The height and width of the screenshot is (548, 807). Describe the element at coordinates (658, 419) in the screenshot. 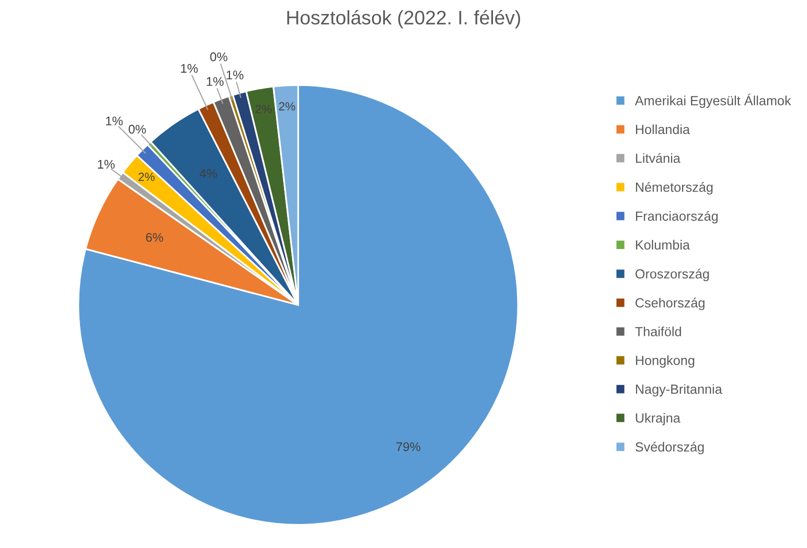

I see `legend-label: Ukrajna` at that location.